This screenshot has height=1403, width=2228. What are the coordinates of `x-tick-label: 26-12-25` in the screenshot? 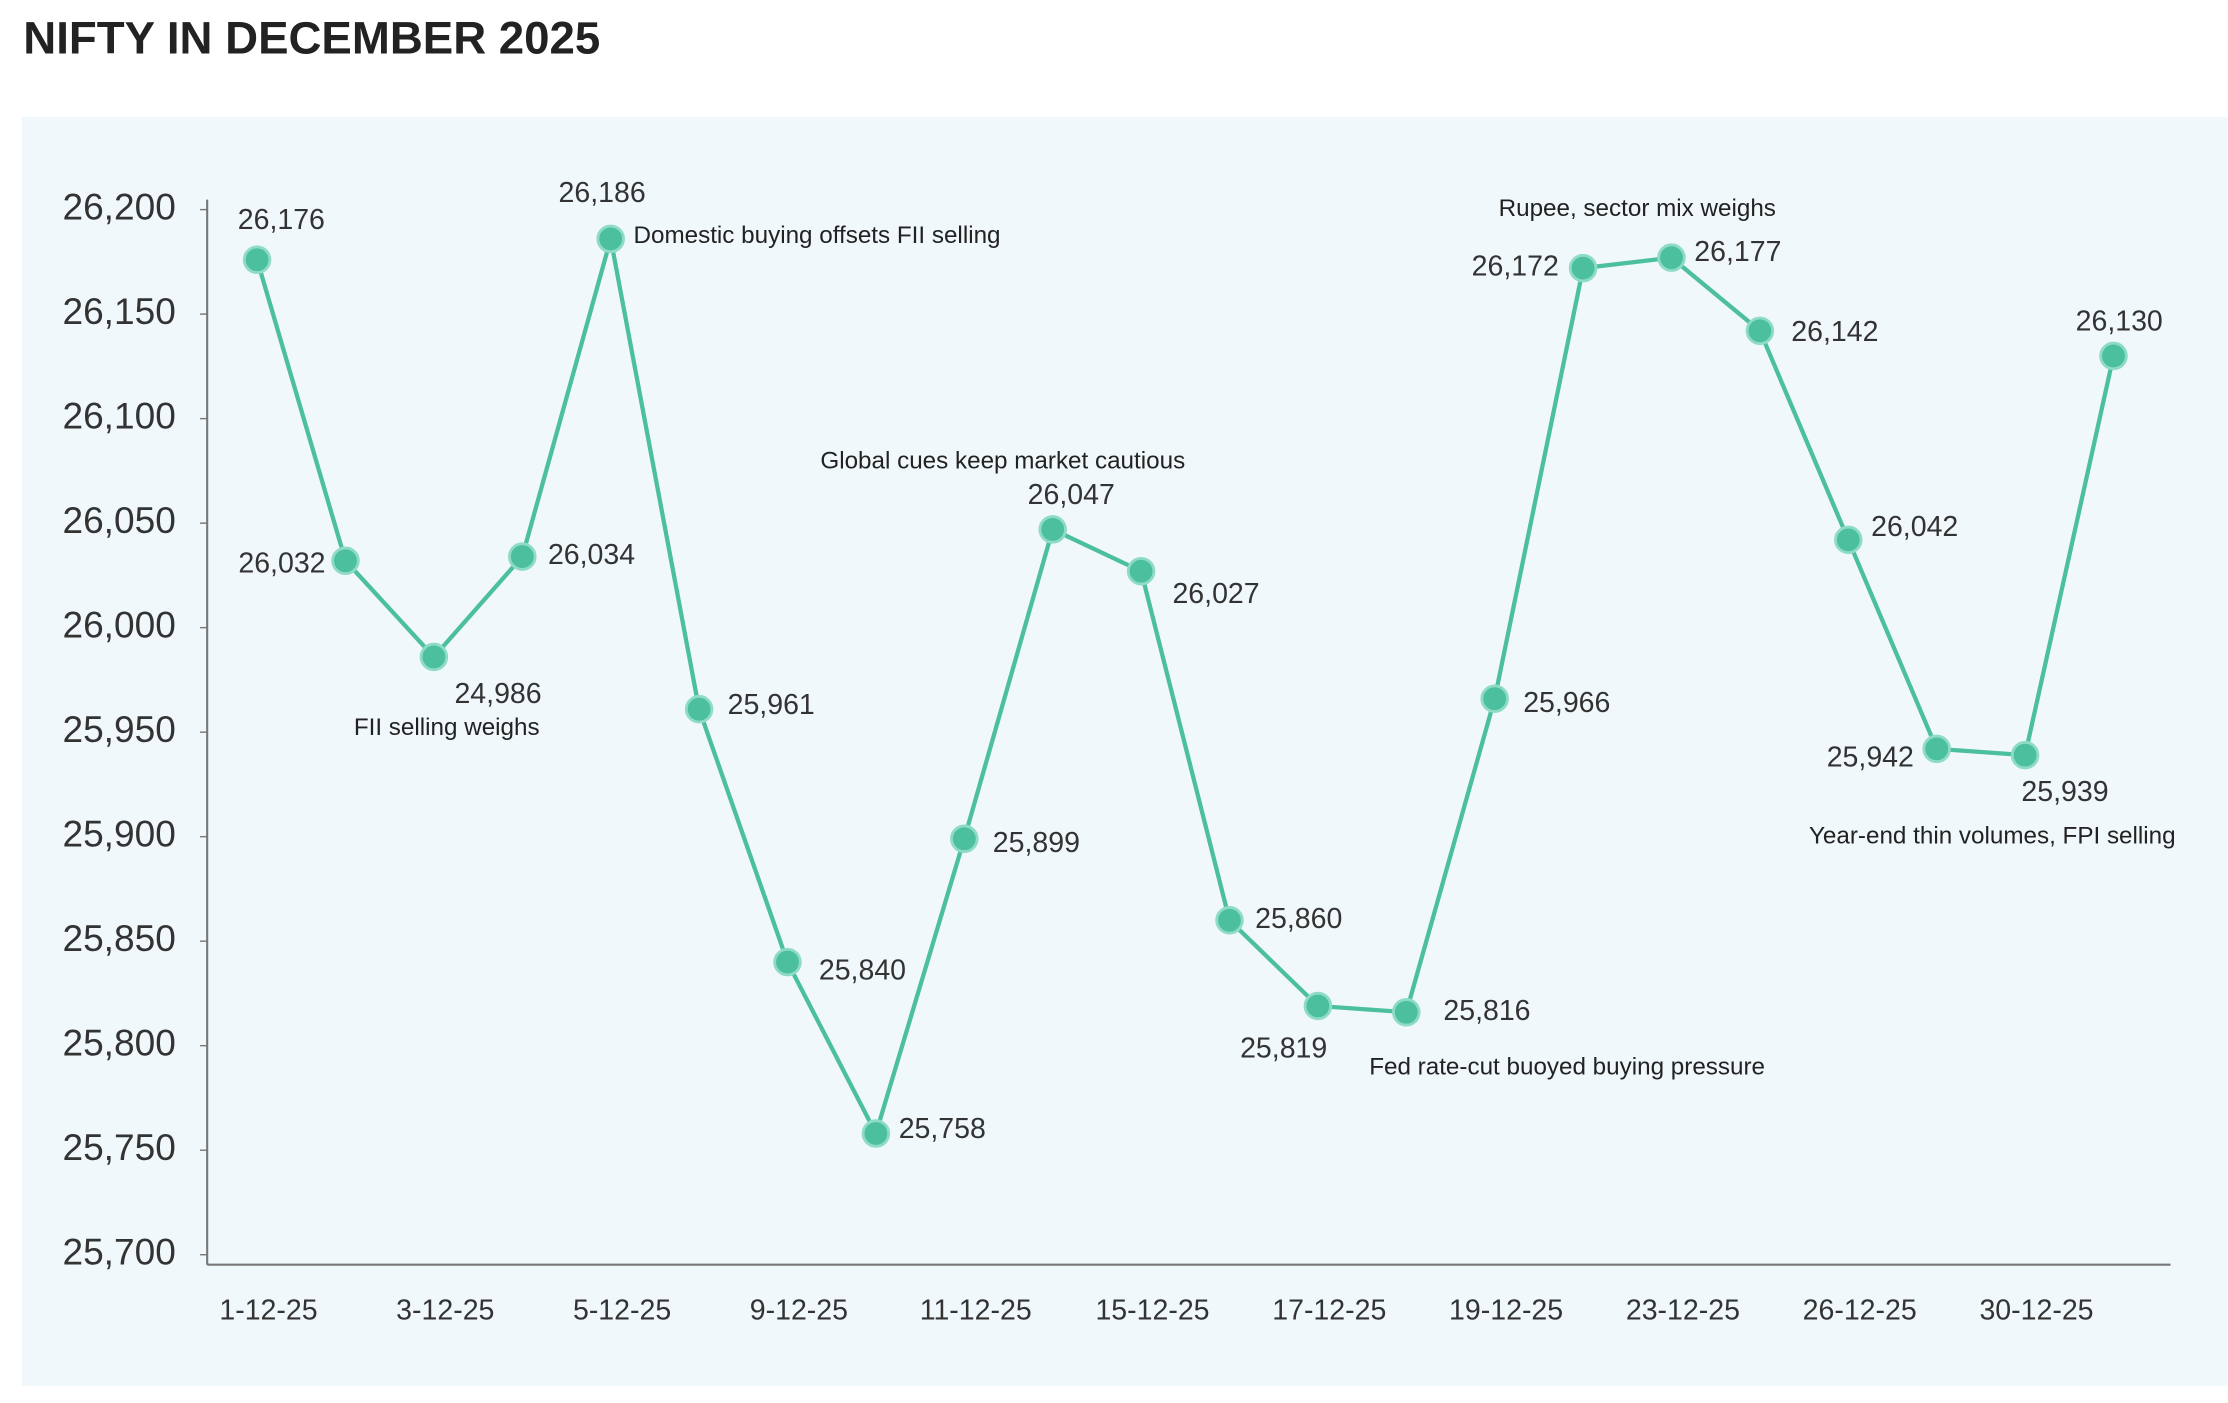 It's located at (1860, 1310).